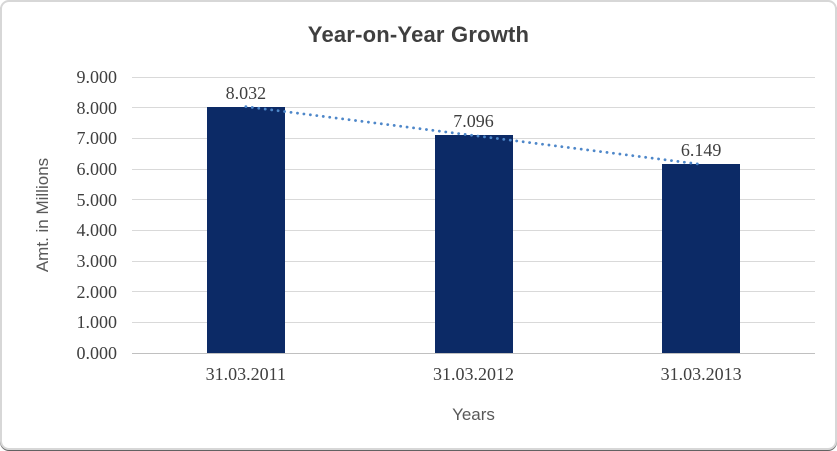 The height and width of the screenshot is (451, 837). I want to click on gridline, so click(473, 77).